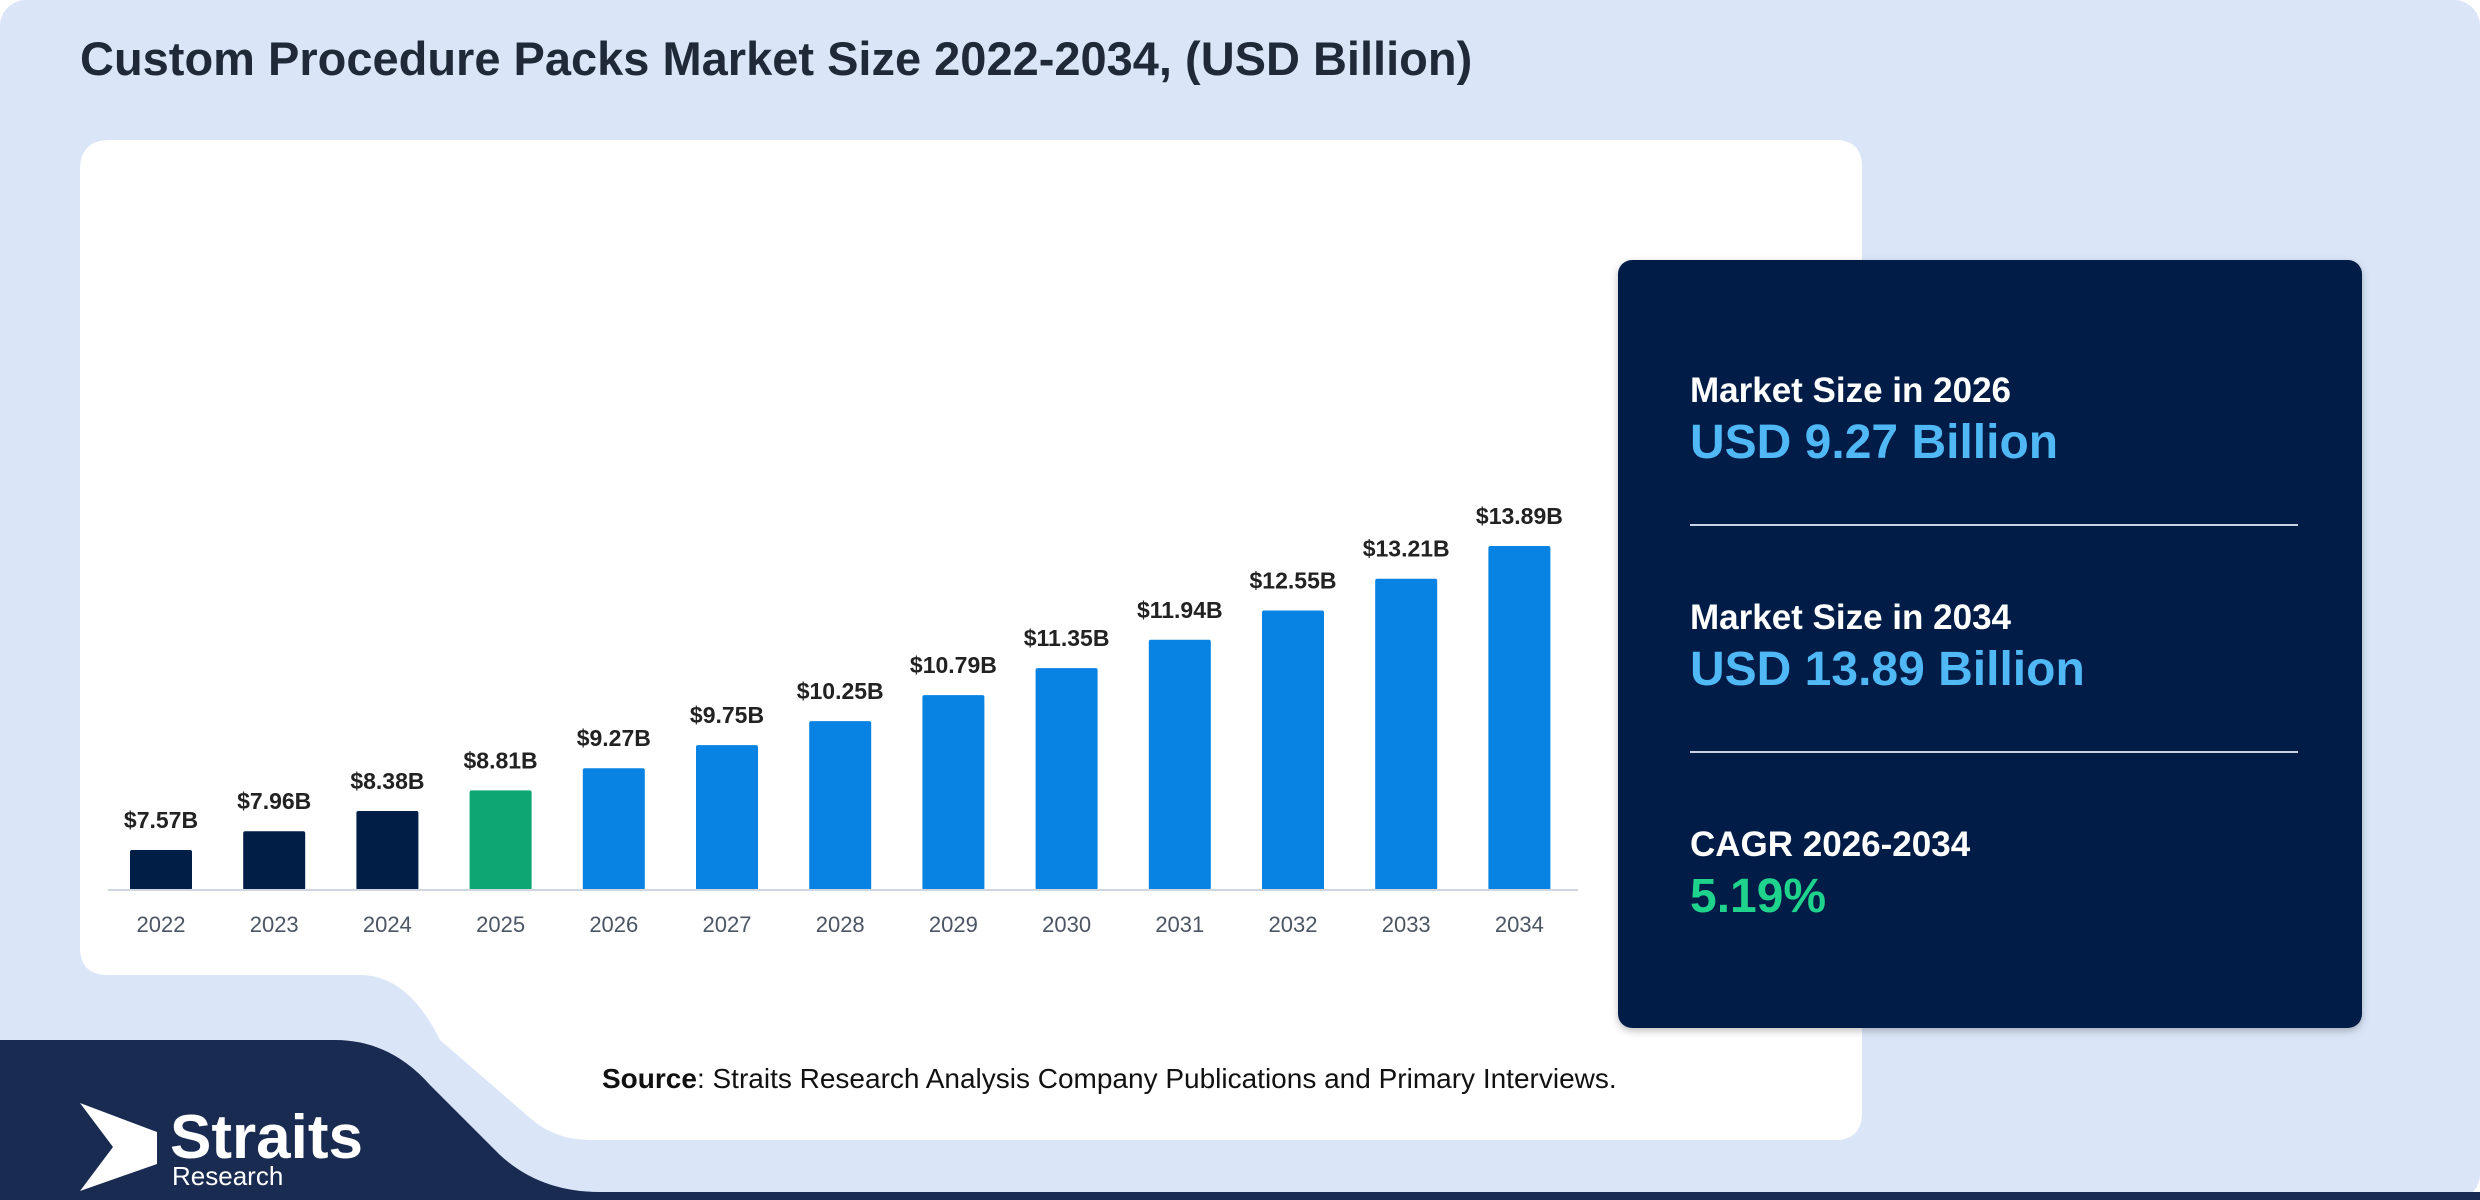 The image size is (2480, 1200). What do you see at coordinates (1406, 549) in the screenshot?
I see `data-label-2033: $13.21B` at bounding box center [1406, 549].